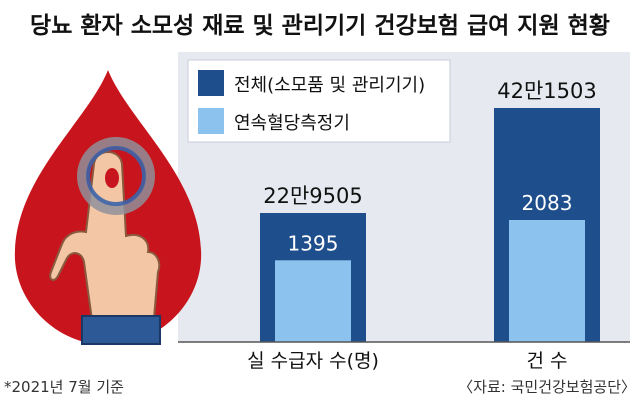 The width and height of the screenshot is (640, 402). I want to click on category-label-recipients: 실 수급자 수(명), so click(313, 361).